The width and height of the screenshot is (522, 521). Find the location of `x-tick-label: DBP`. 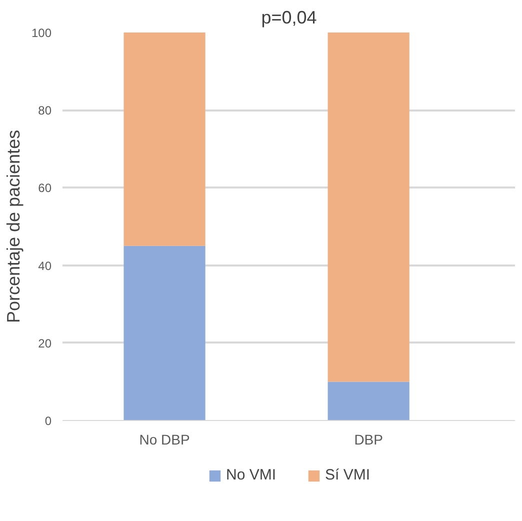

x-tick-label: DBP is located at coordinates (368, 440).